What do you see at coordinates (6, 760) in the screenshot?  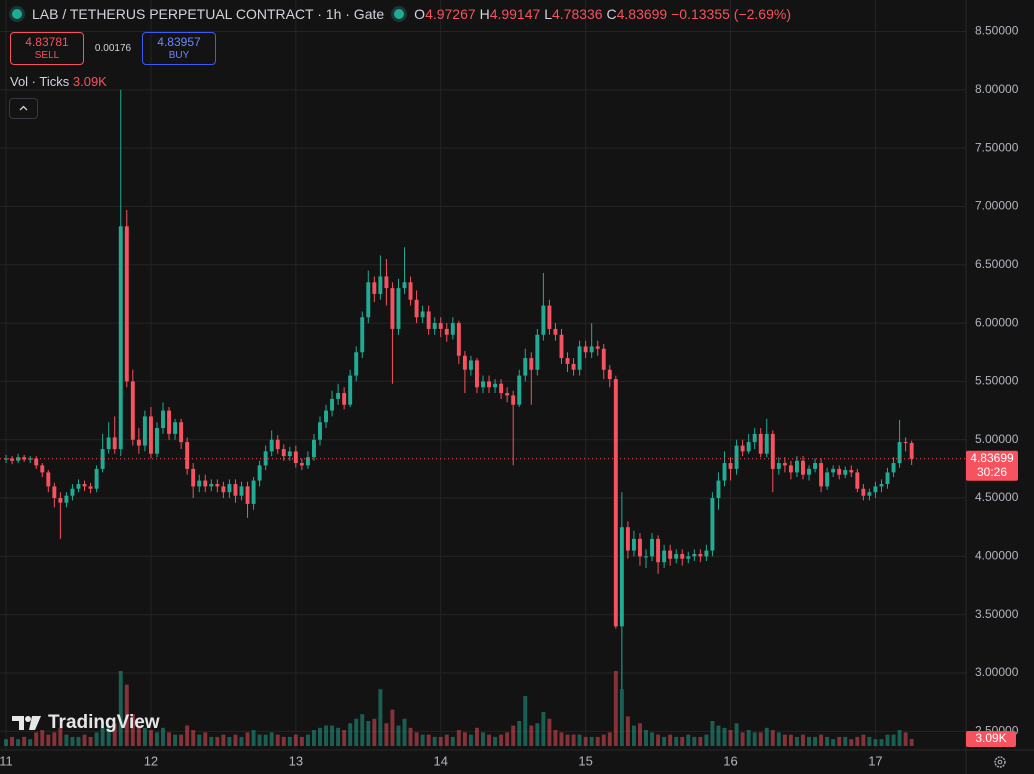 I see `x-tick-label: 11` at bounding box center [6, 760].